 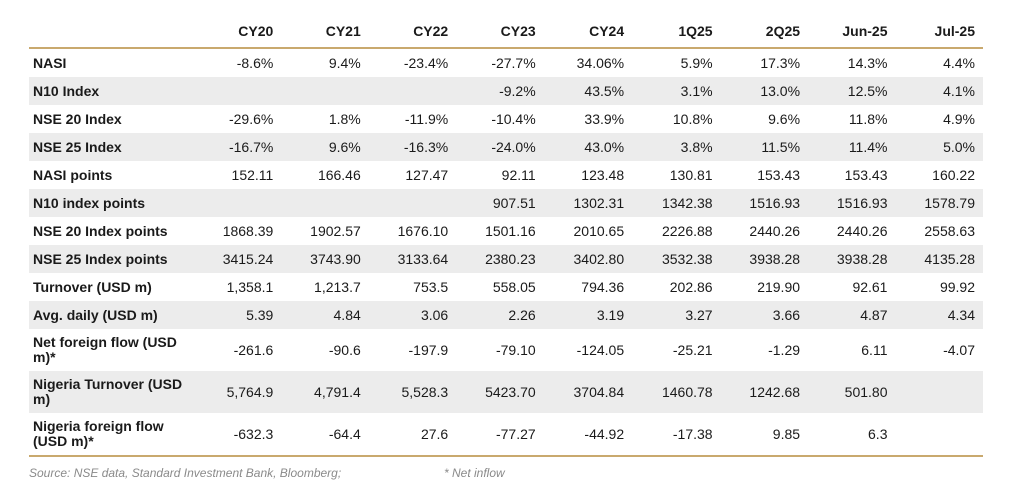 I want to click on table-cell: 10.8%, so click(x=692, y=119).